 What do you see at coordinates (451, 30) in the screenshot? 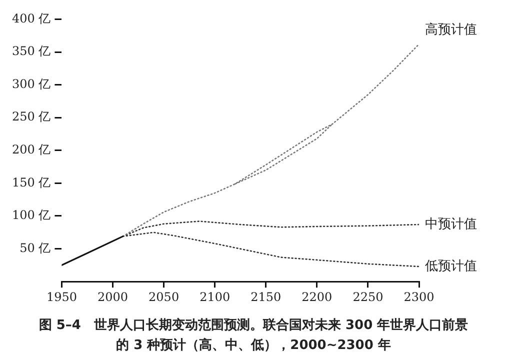
I see `series-label: 高预计值` at bounding box center [451, 30].